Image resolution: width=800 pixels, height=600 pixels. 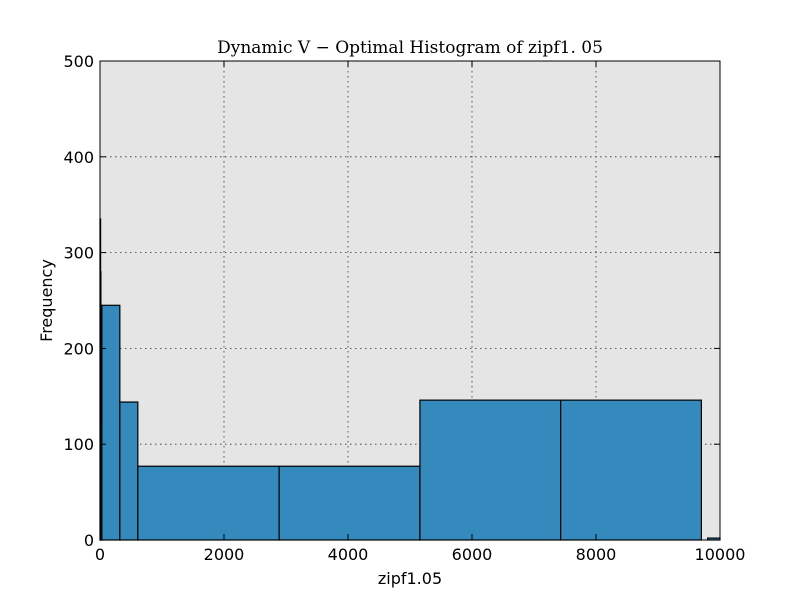 What do you see at coordinates (78, 157) in the screenshot?
I see `y-tick-label: 400` at bounding box center [78, 157].